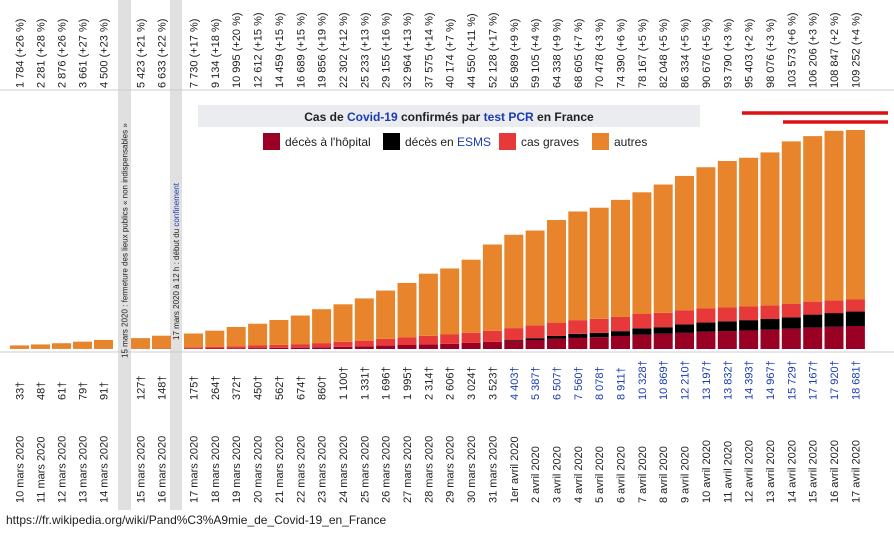 This screenshot has width=894, height=542. Describe the element at coordinates (814, 380) in the screenshot. I see `deaths-label: 17 167†` at that location.